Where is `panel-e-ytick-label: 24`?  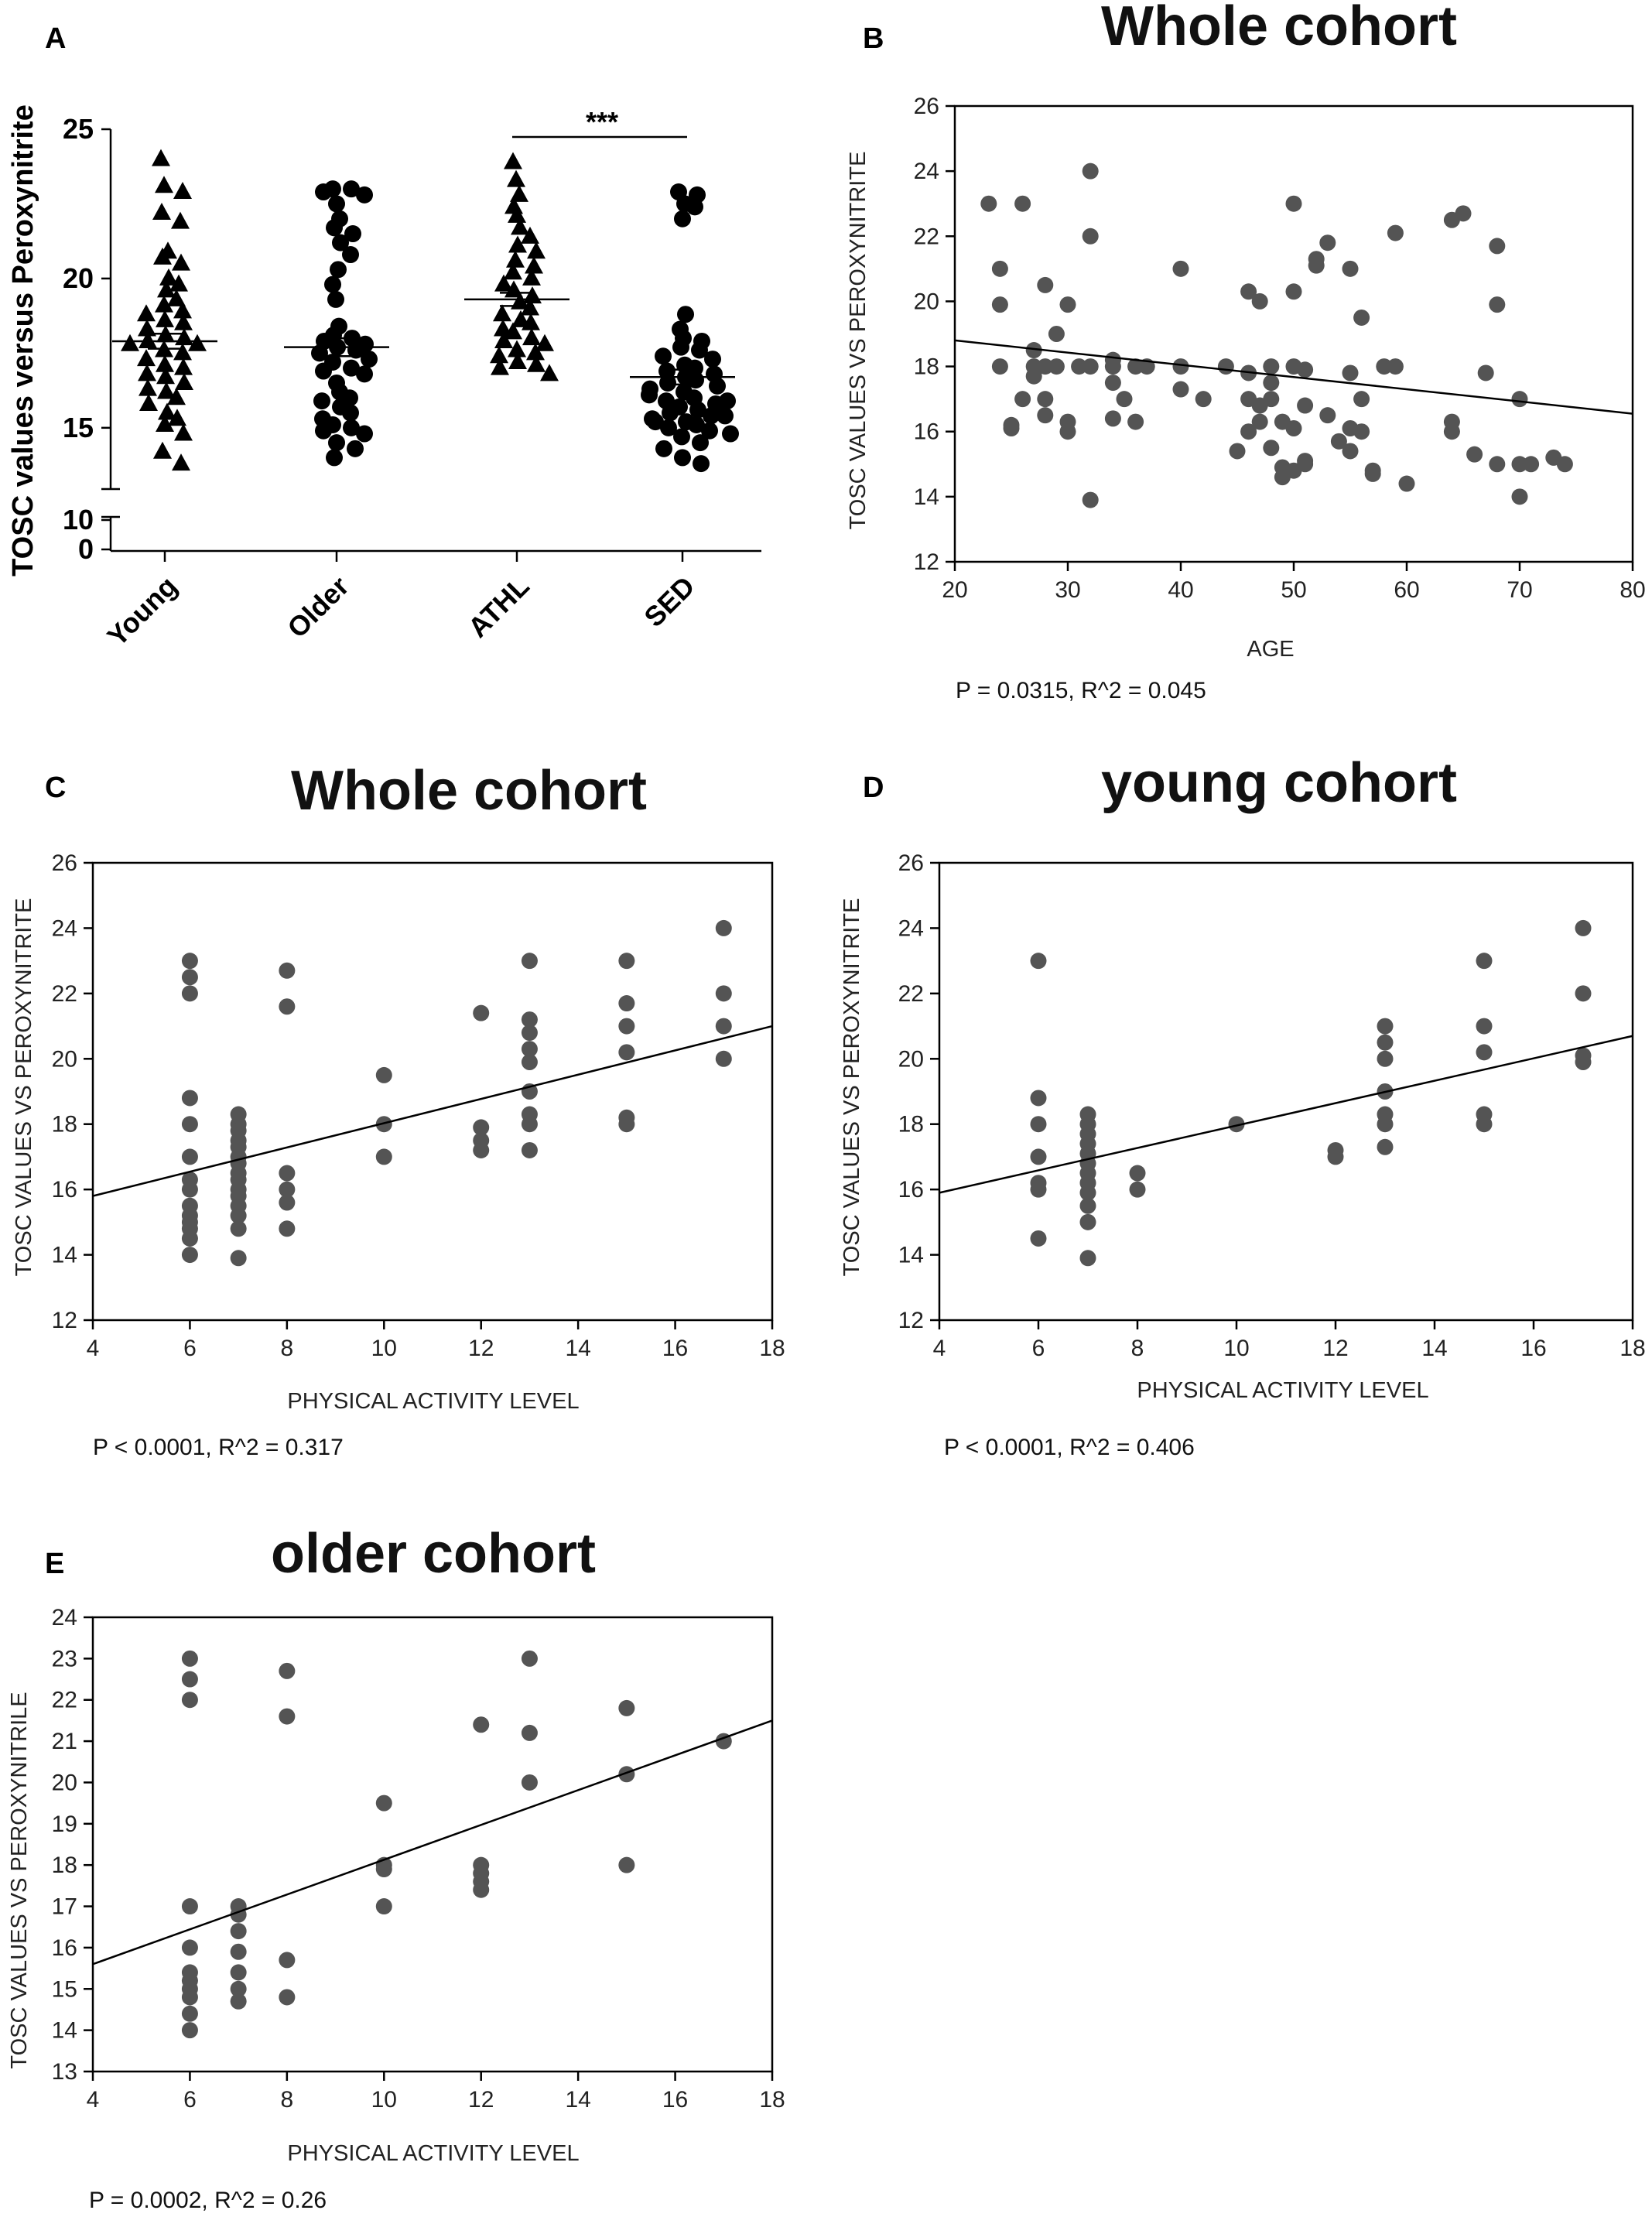
panel-e-ytick-label: 24 is located at coordinates (65, 1617).